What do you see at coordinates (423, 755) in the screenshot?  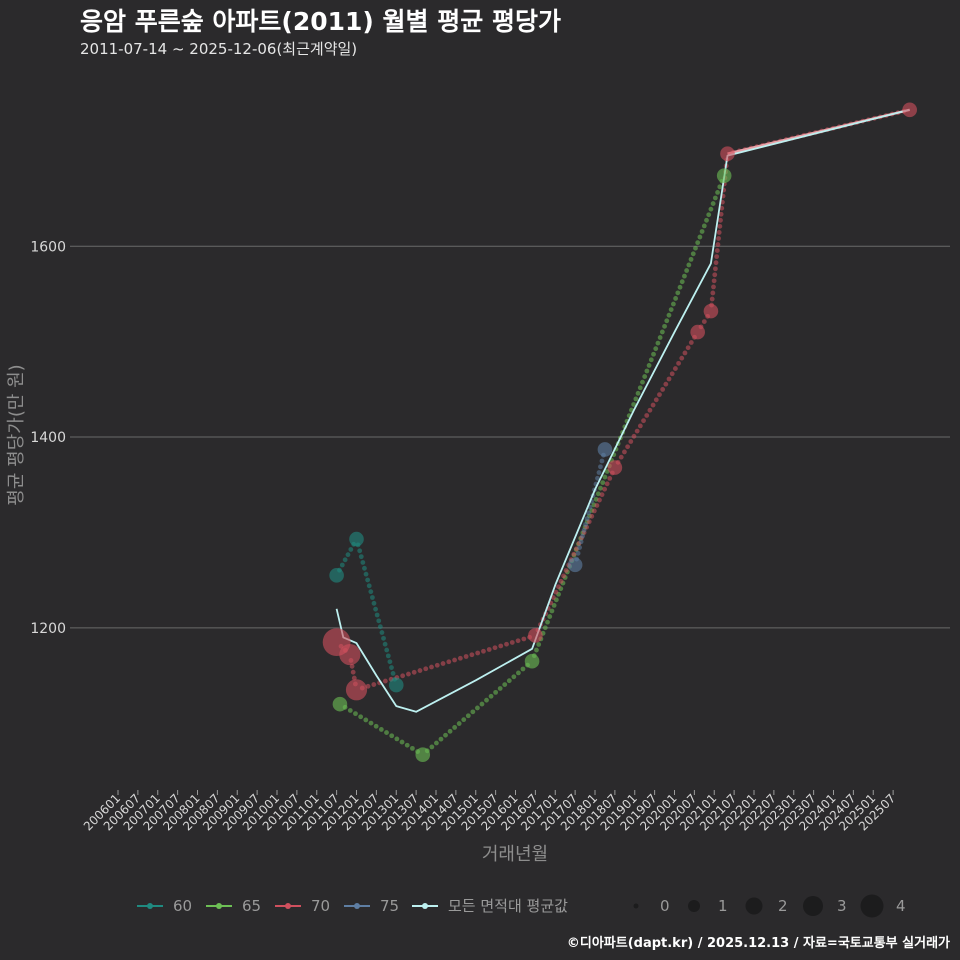 I see `series-65-point` at bounding box center [423, 755].